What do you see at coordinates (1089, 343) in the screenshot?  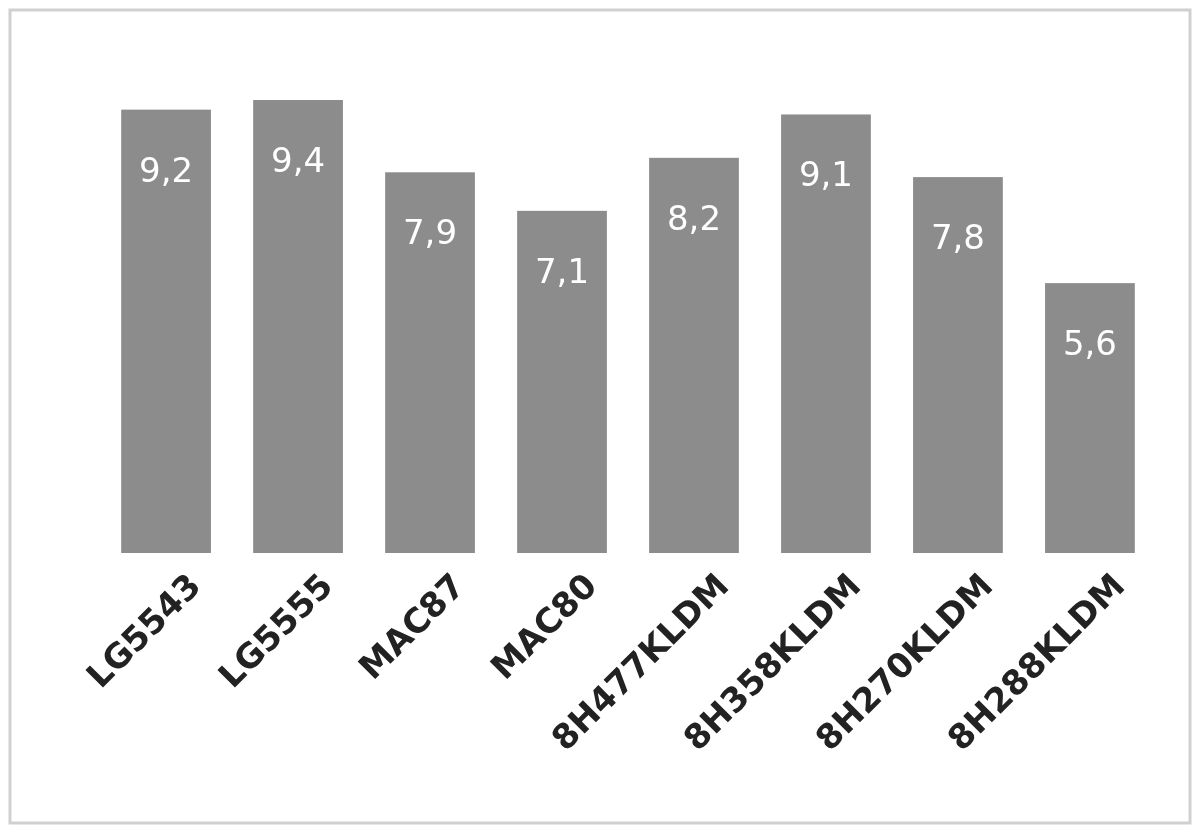 I see `data-label: 5,6` at bounding box center [1089, 343].